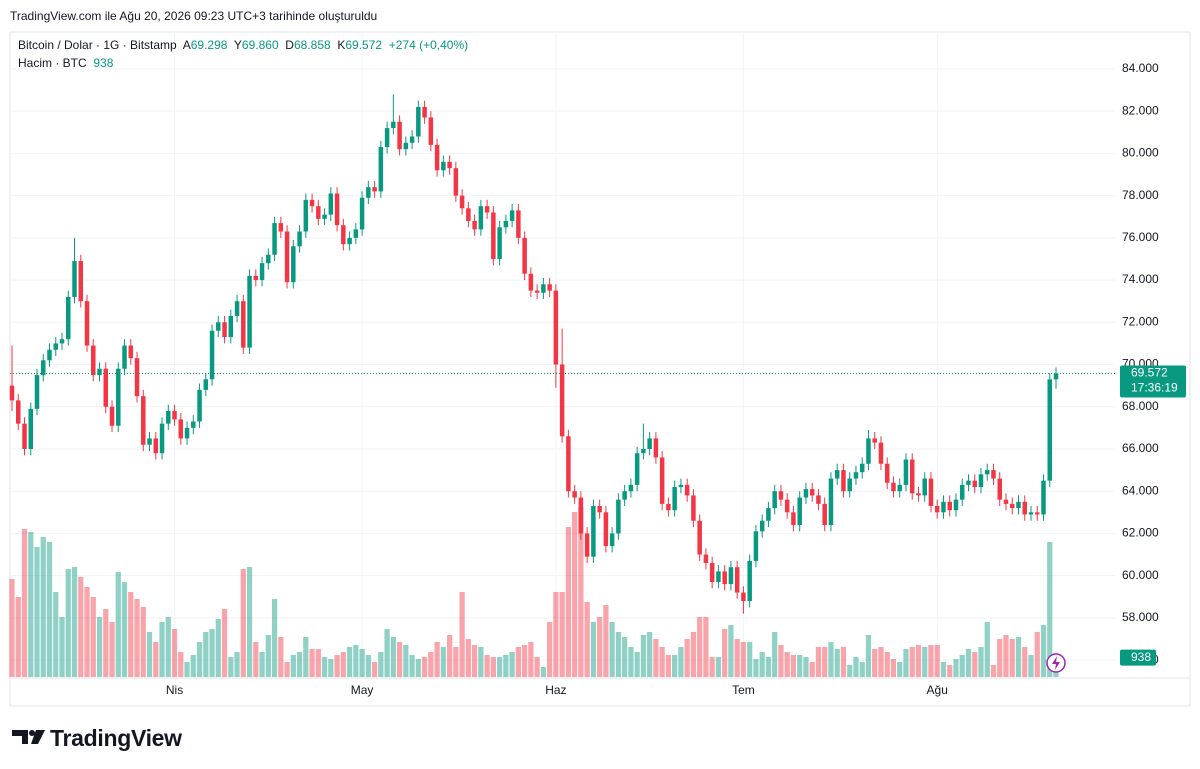 The image size is (1200, 769). Describe the element at coordinates (1154, 388) in the screenshot. I see `price-tag-countdown: 17:36:19` at that location.